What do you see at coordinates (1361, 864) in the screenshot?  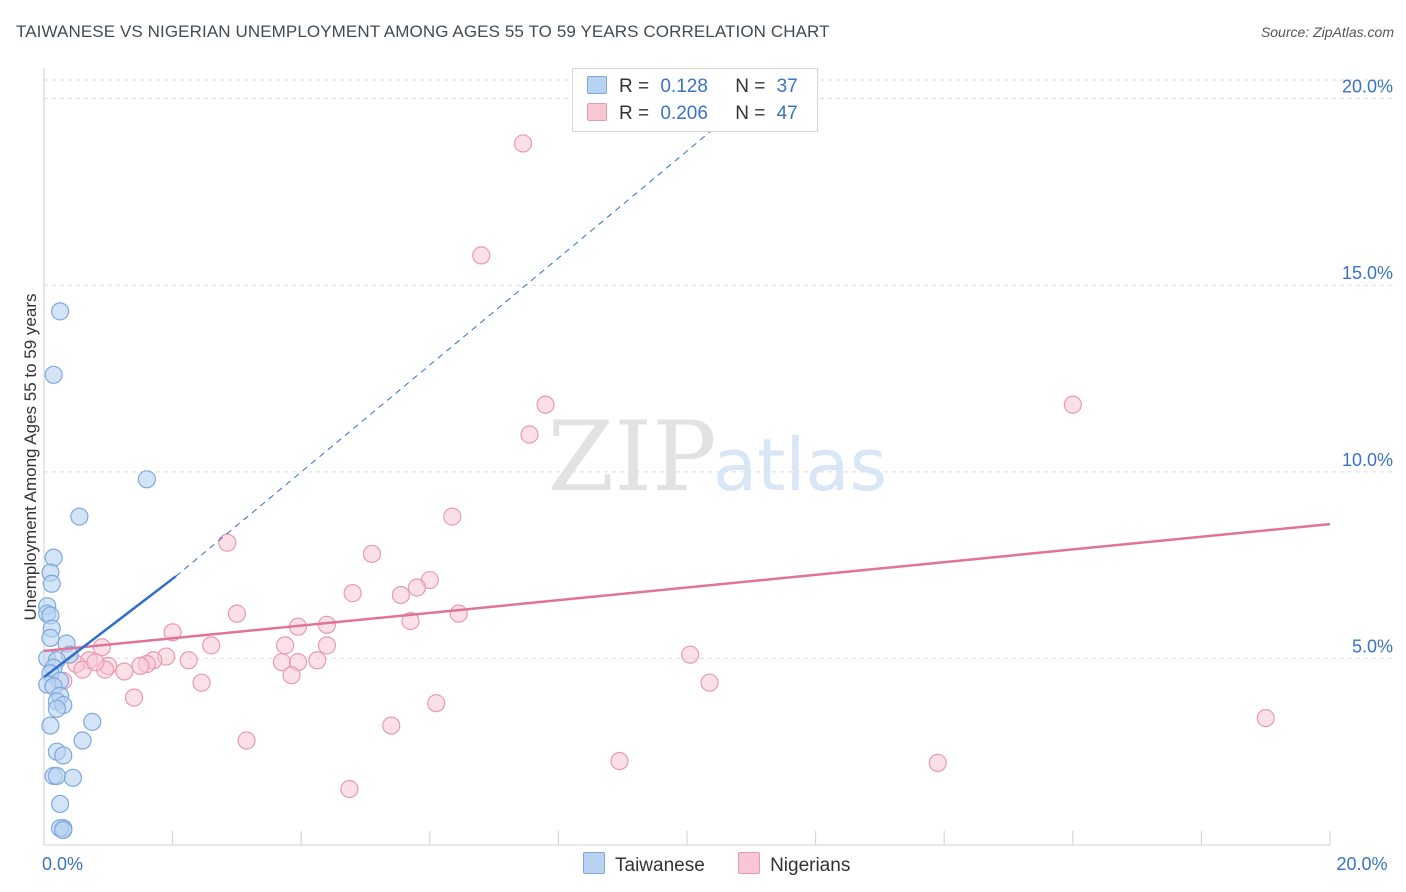 I see `x-tick-label: 20.0%` at bounding box center [1361, 864].